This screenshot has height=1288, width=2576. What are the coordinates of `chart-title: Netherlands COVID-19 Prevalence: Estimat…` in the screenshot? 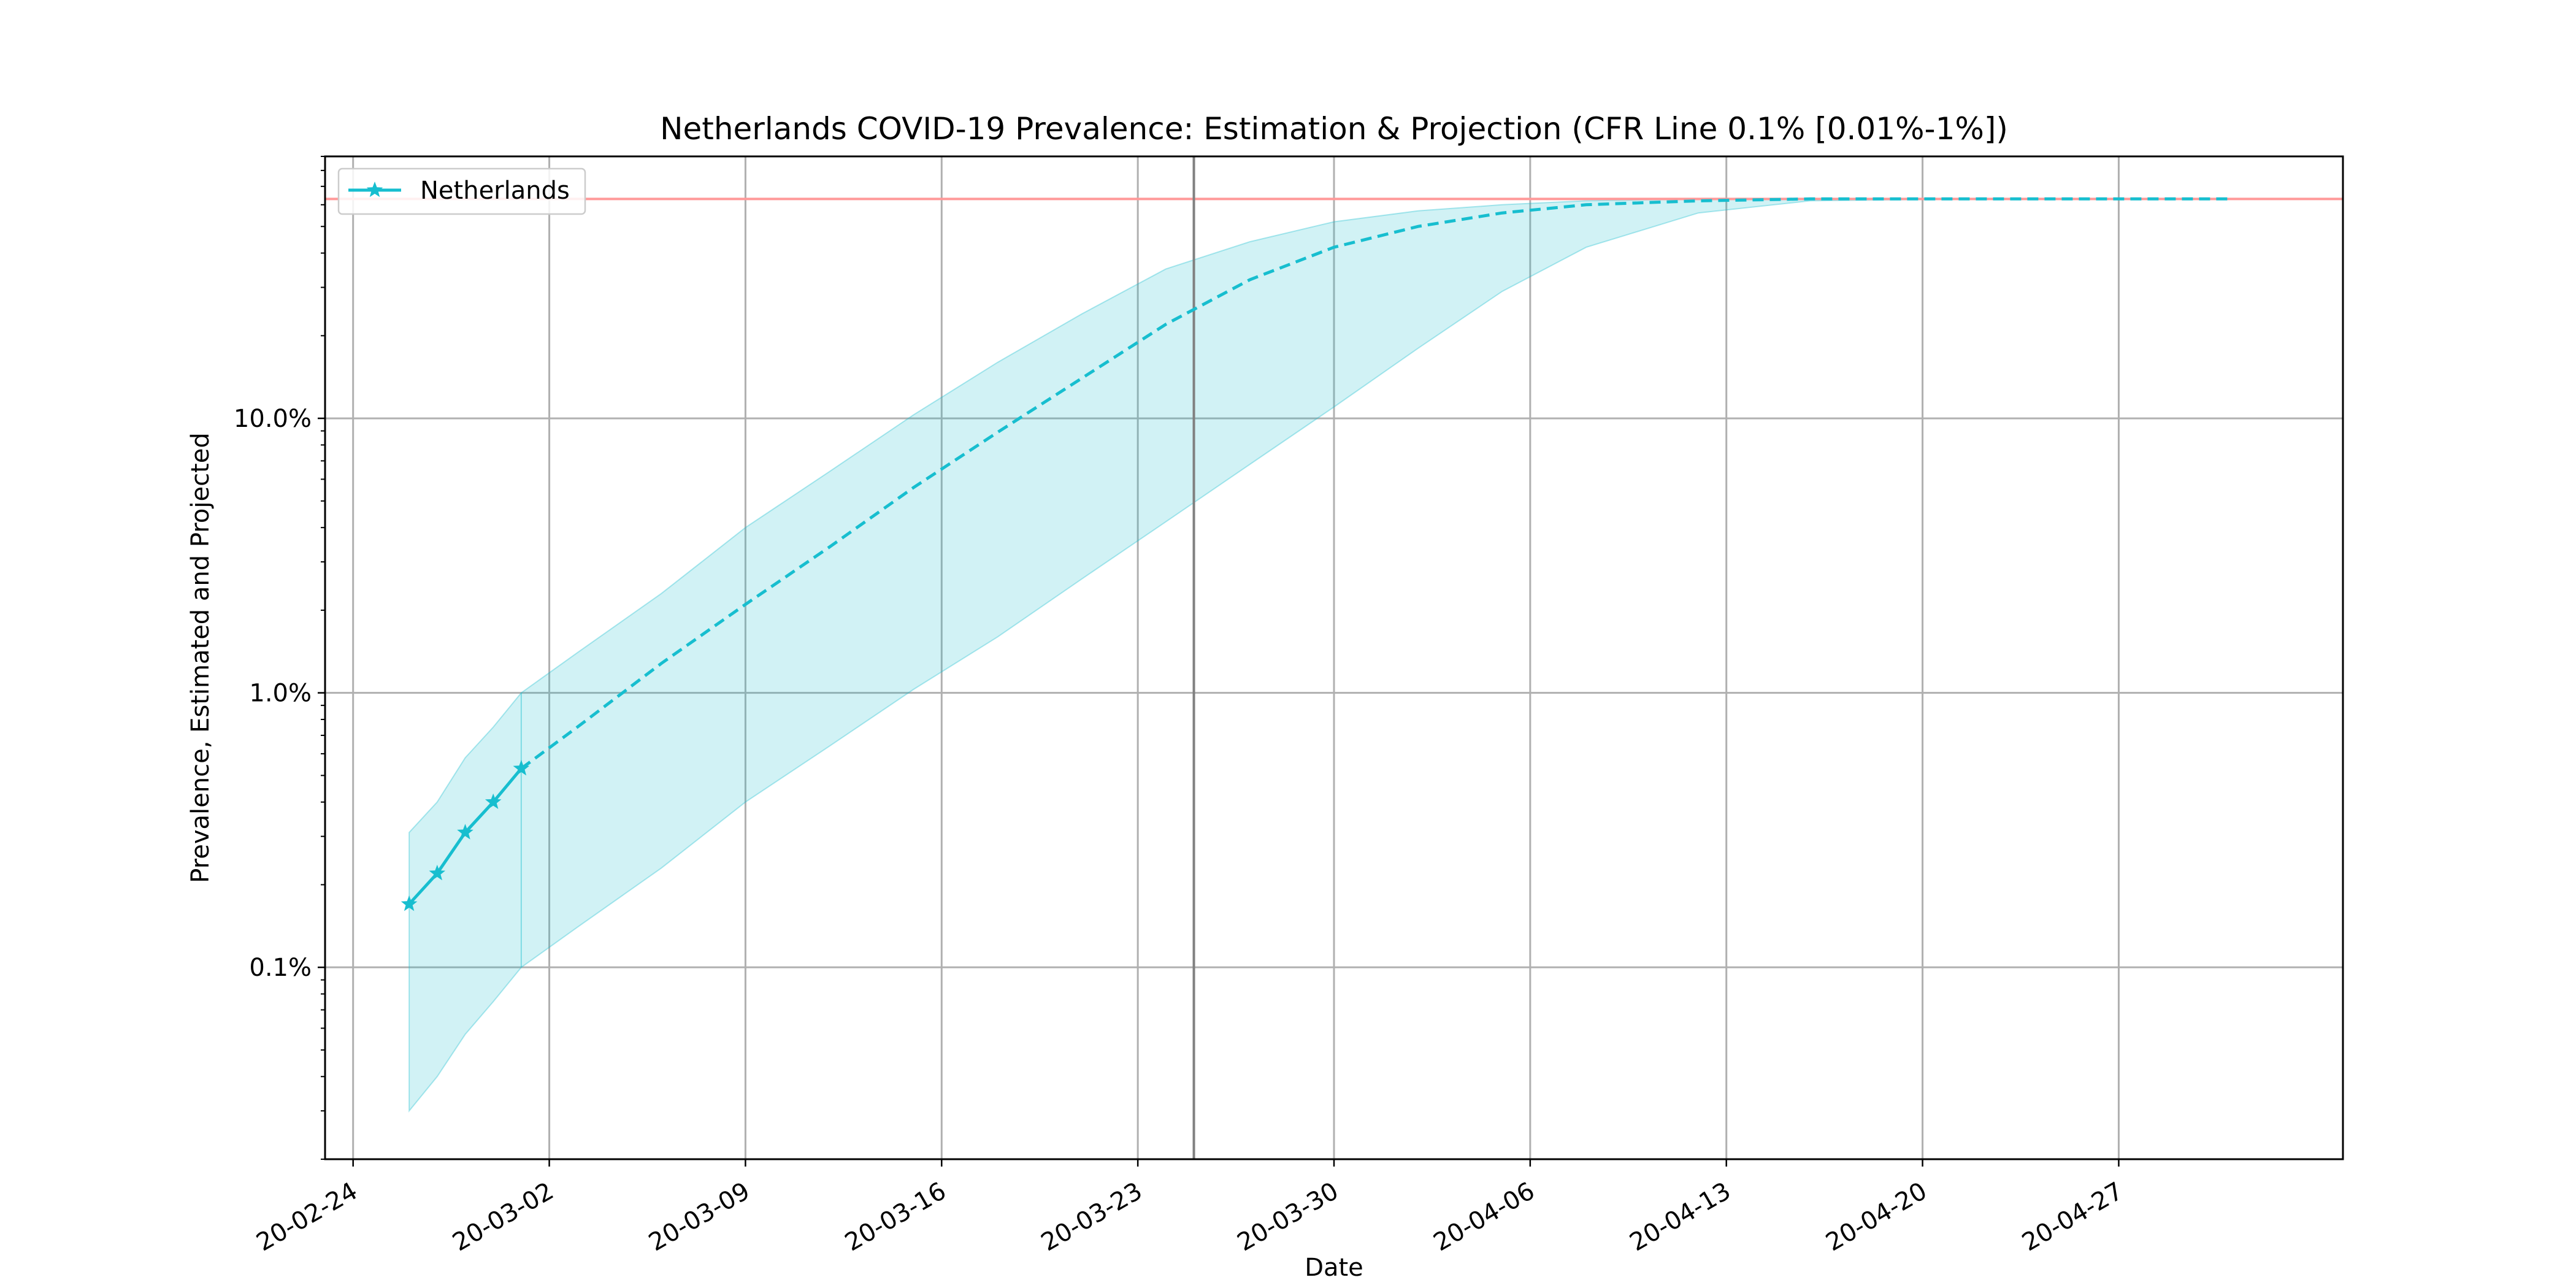 It's located at (1334, 129).